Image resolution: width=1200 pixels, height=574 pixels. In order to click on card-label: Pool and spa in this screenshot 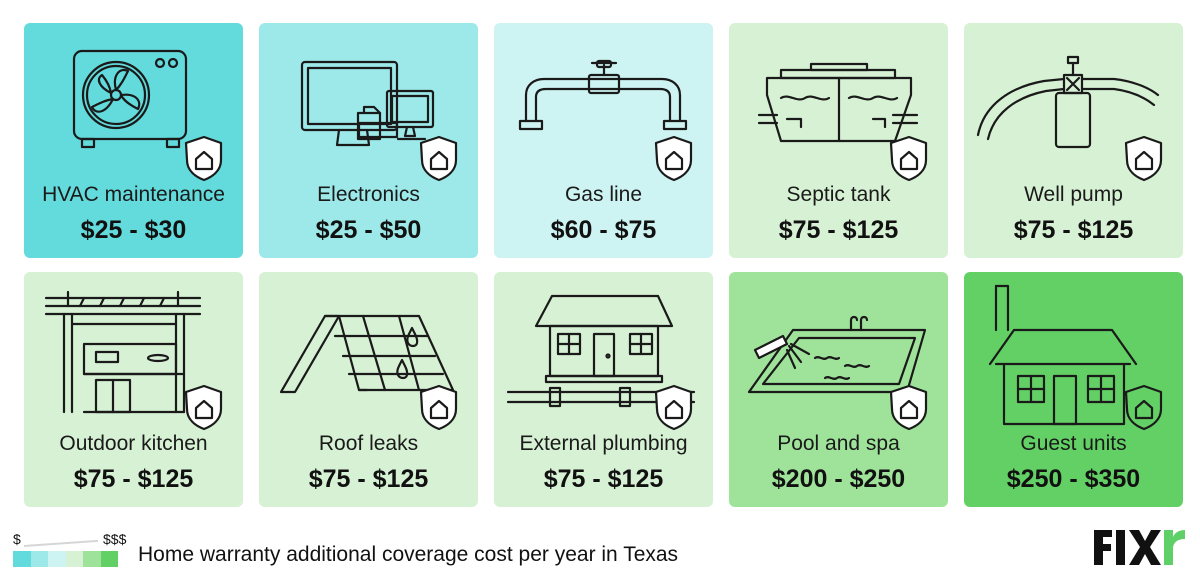, I will do `click(838, 443)`.